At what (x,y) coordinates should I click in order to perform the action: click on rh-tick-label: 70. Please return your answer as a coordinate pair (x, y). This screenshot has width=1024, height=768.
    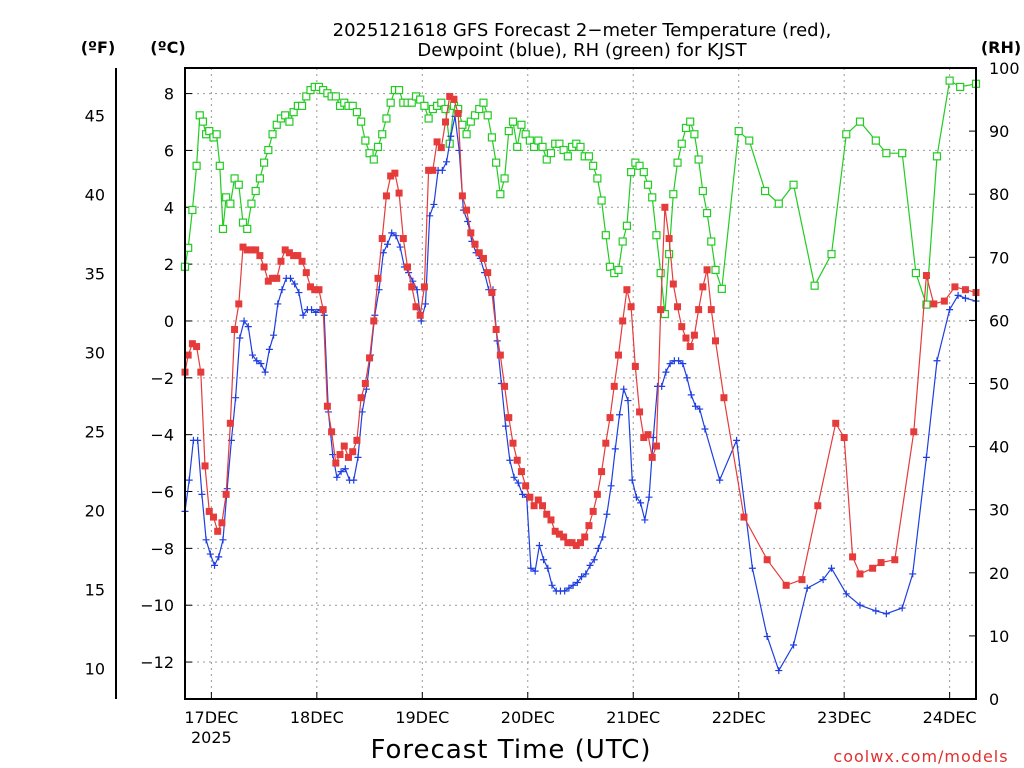
    Looking at the image, I should click on (999, 257).